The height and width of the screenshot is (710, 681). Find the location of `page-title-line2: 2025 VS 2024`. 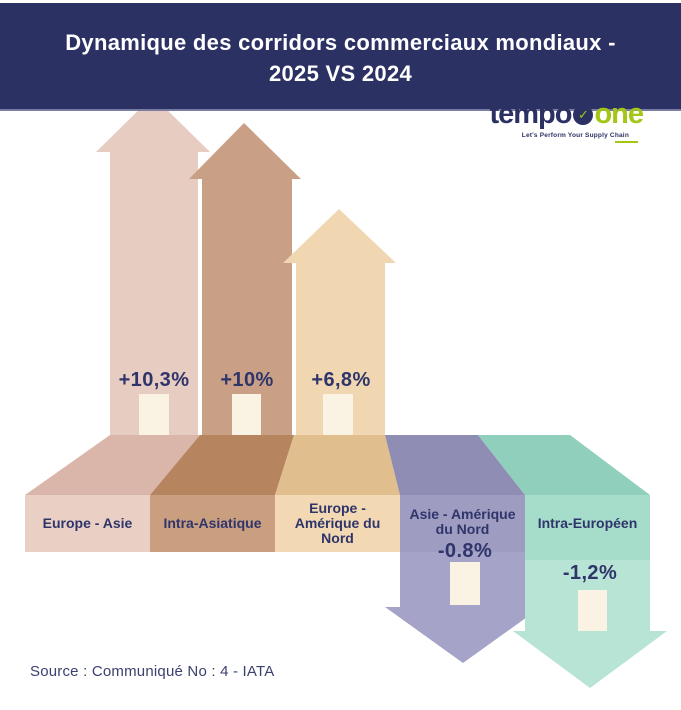

page-title-line2: 2025 VS 2024 is located at coordinates (340, 73).